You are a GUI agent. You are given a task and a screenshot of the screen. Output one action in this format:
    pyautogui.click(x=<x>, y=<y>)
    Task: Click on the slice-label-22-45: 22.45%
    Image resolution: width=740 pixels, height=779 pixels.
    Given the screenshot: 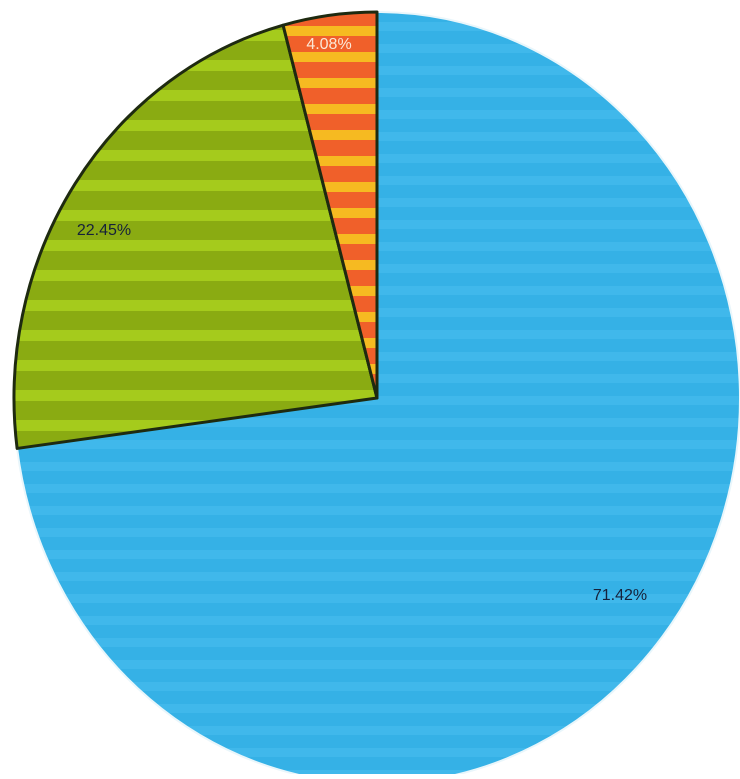 What is the action you would take?
    pyautogui.click(x=104, y=230)
    